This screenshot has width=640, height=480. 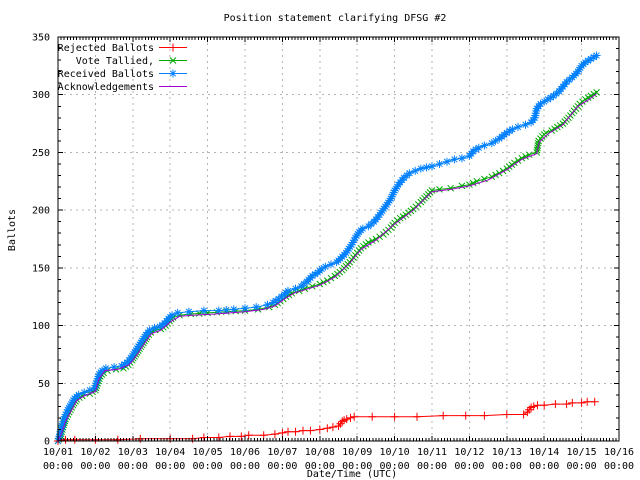 What do you see at coordinates (352, 474) in the screenshot?
I see `x-axis-label: Date/Time (UTC)` at bounding box center [352, 474].